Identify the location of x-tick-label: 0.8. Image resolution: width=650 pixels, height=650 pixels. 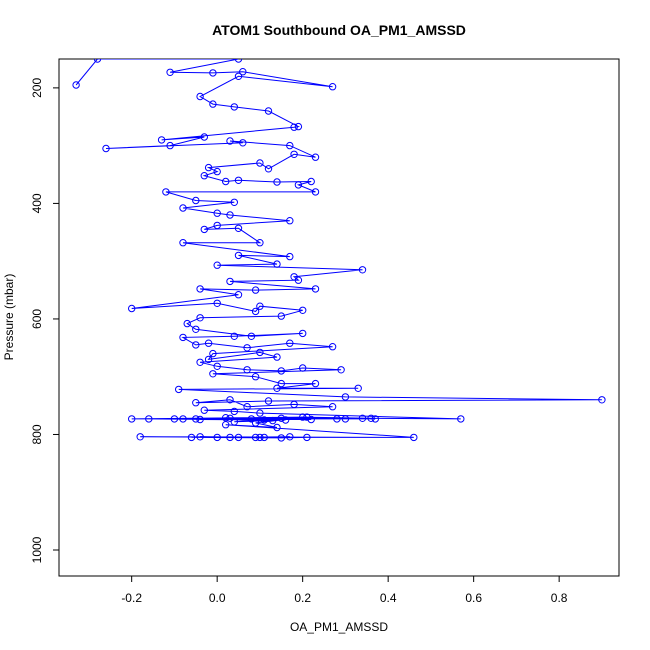
(559, 598).